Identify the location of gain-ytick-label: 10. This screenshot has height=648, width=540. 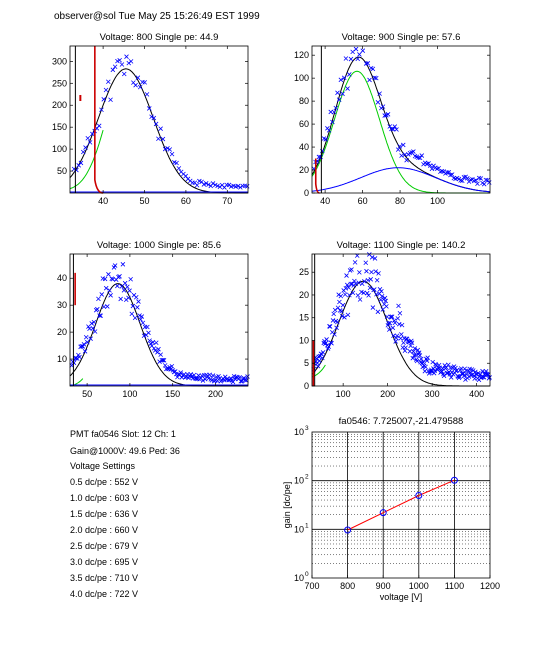
(299, 529).